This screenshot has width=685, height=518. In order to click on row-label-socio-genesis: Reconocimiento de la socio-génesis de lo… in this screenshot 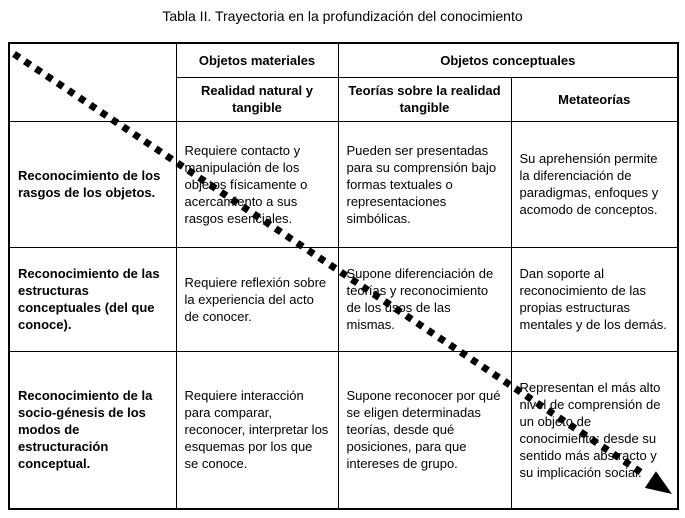, I will do `click(92, 430)`.